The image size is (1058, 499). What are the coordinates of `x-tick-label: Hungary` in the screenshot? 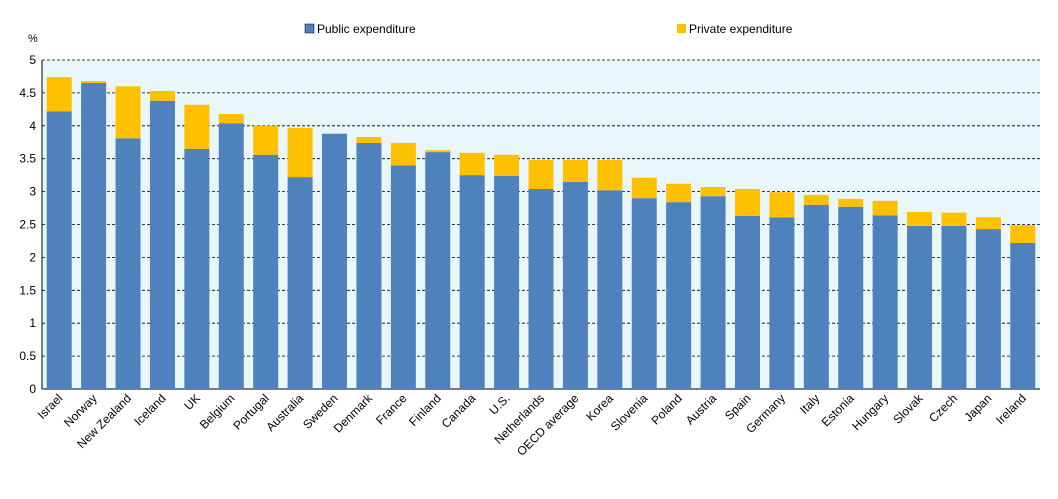 It's located at (870, 412).